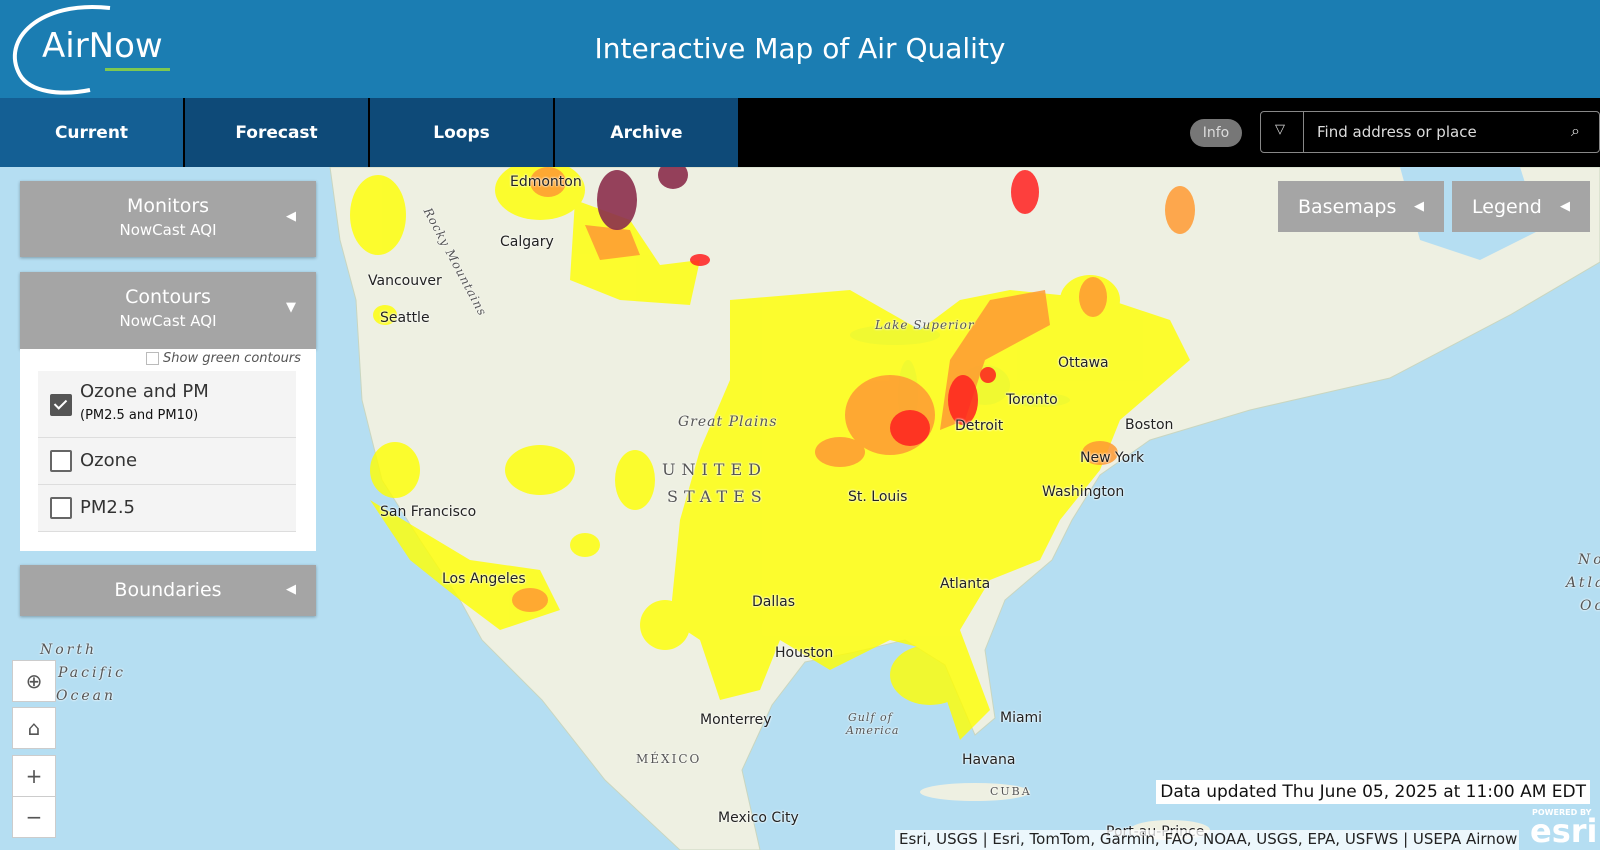  What do you see at coordinates (144, 391) in the screenshot?
I see `option-label: Ozone and PM` at bounding box center [144, 391].